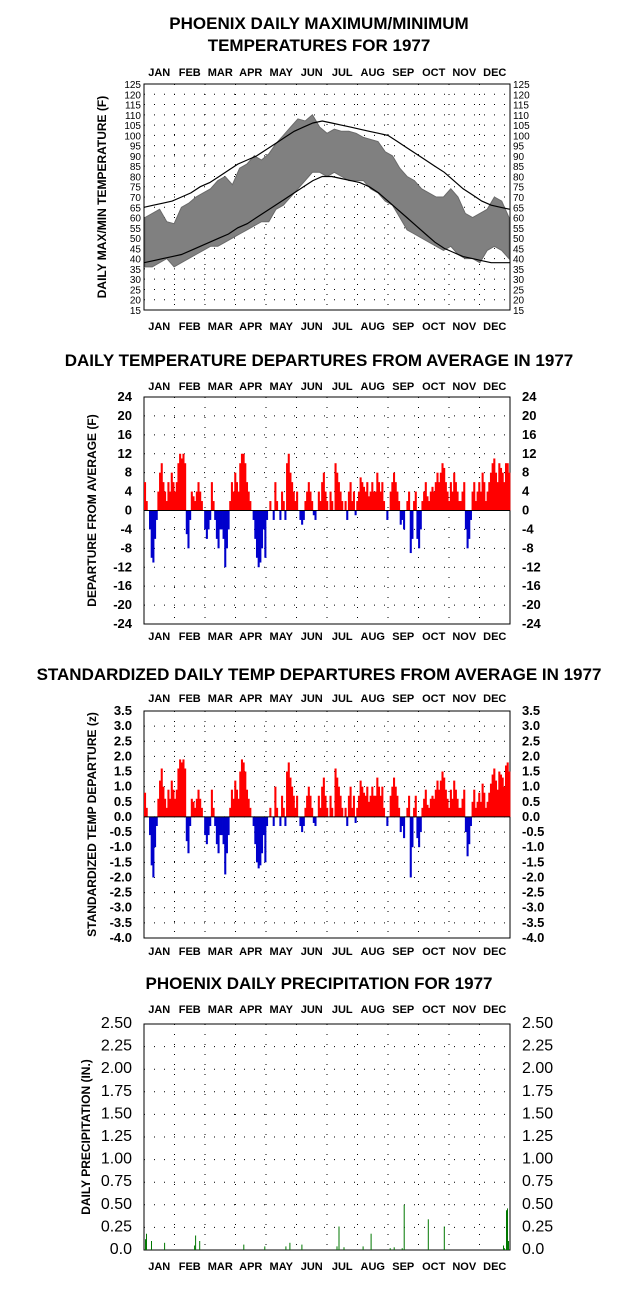 This screenshot has height=1294, width=638. Describe the element at coordinates (282, 1010) in the screenshot. I see `month-label-top: MAY` at that location.